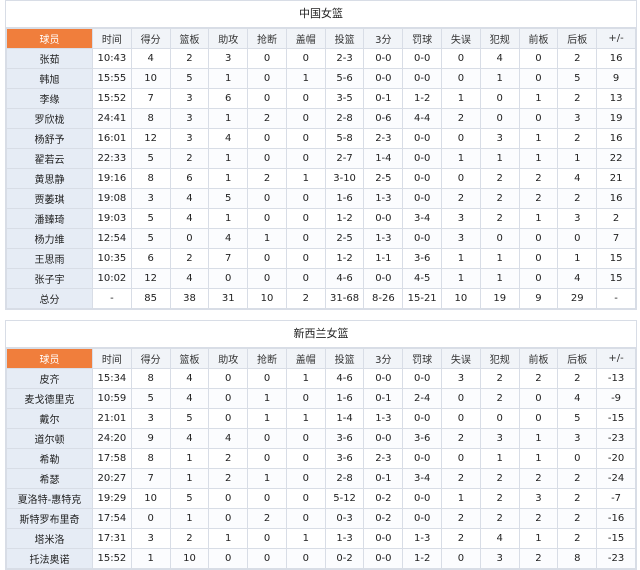 This screenshot has height=570, width=640. I want to click on stat-cell: 20:27, so click(112, 478).